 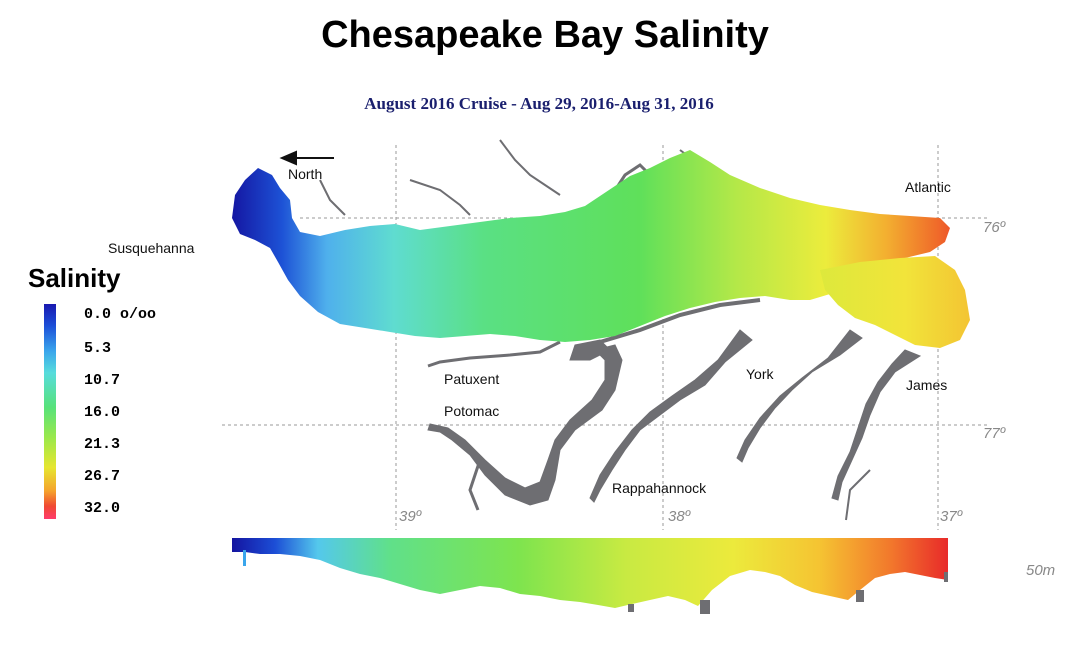 What do you see at coordinates (305, 174) in the screenshot?
I see `label-north: North` at bounding box center [305, 174].